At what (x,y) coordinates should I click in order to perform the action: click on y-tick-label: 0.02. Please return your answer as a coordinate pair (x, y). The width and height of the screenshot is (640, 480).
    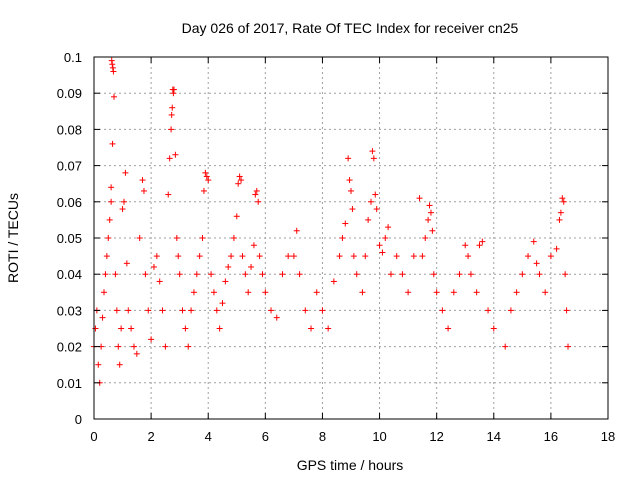
    Looking at the image, I should click on (69, 347).